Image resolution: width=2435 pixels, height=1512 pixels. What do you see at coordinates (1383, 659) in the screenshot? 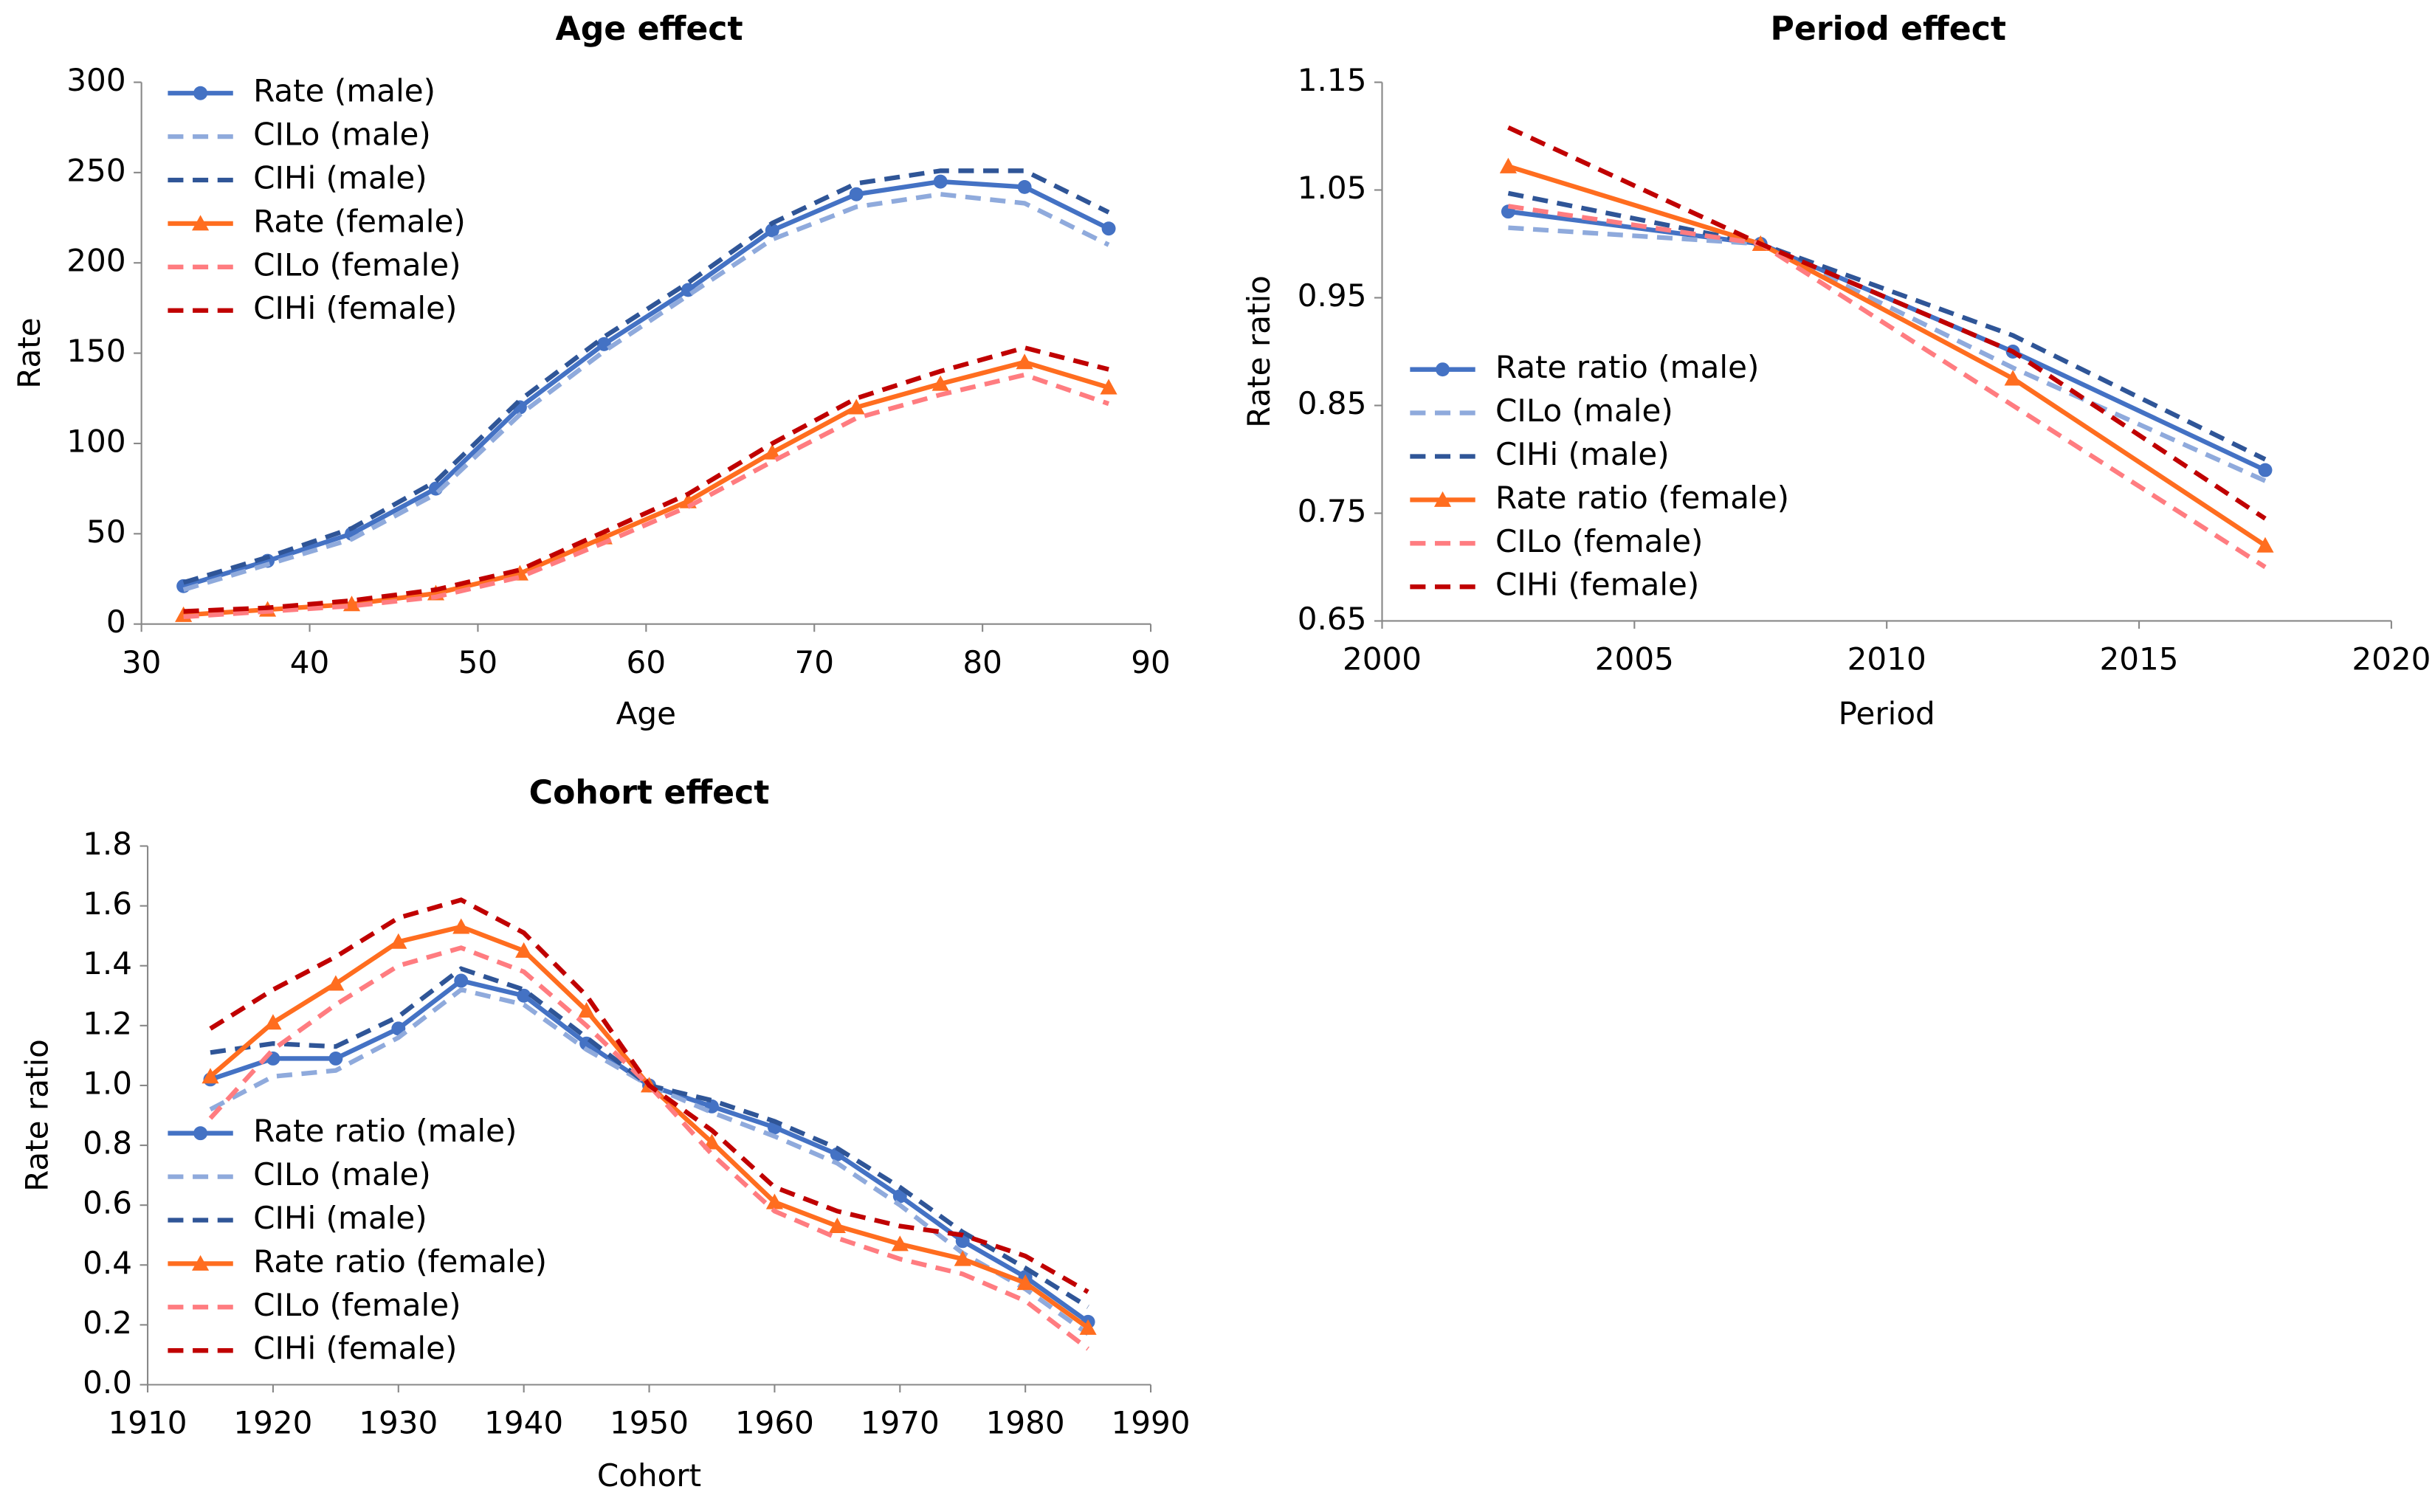
I see `x-tick-label: 2000` at bounding box center [1383, 659].